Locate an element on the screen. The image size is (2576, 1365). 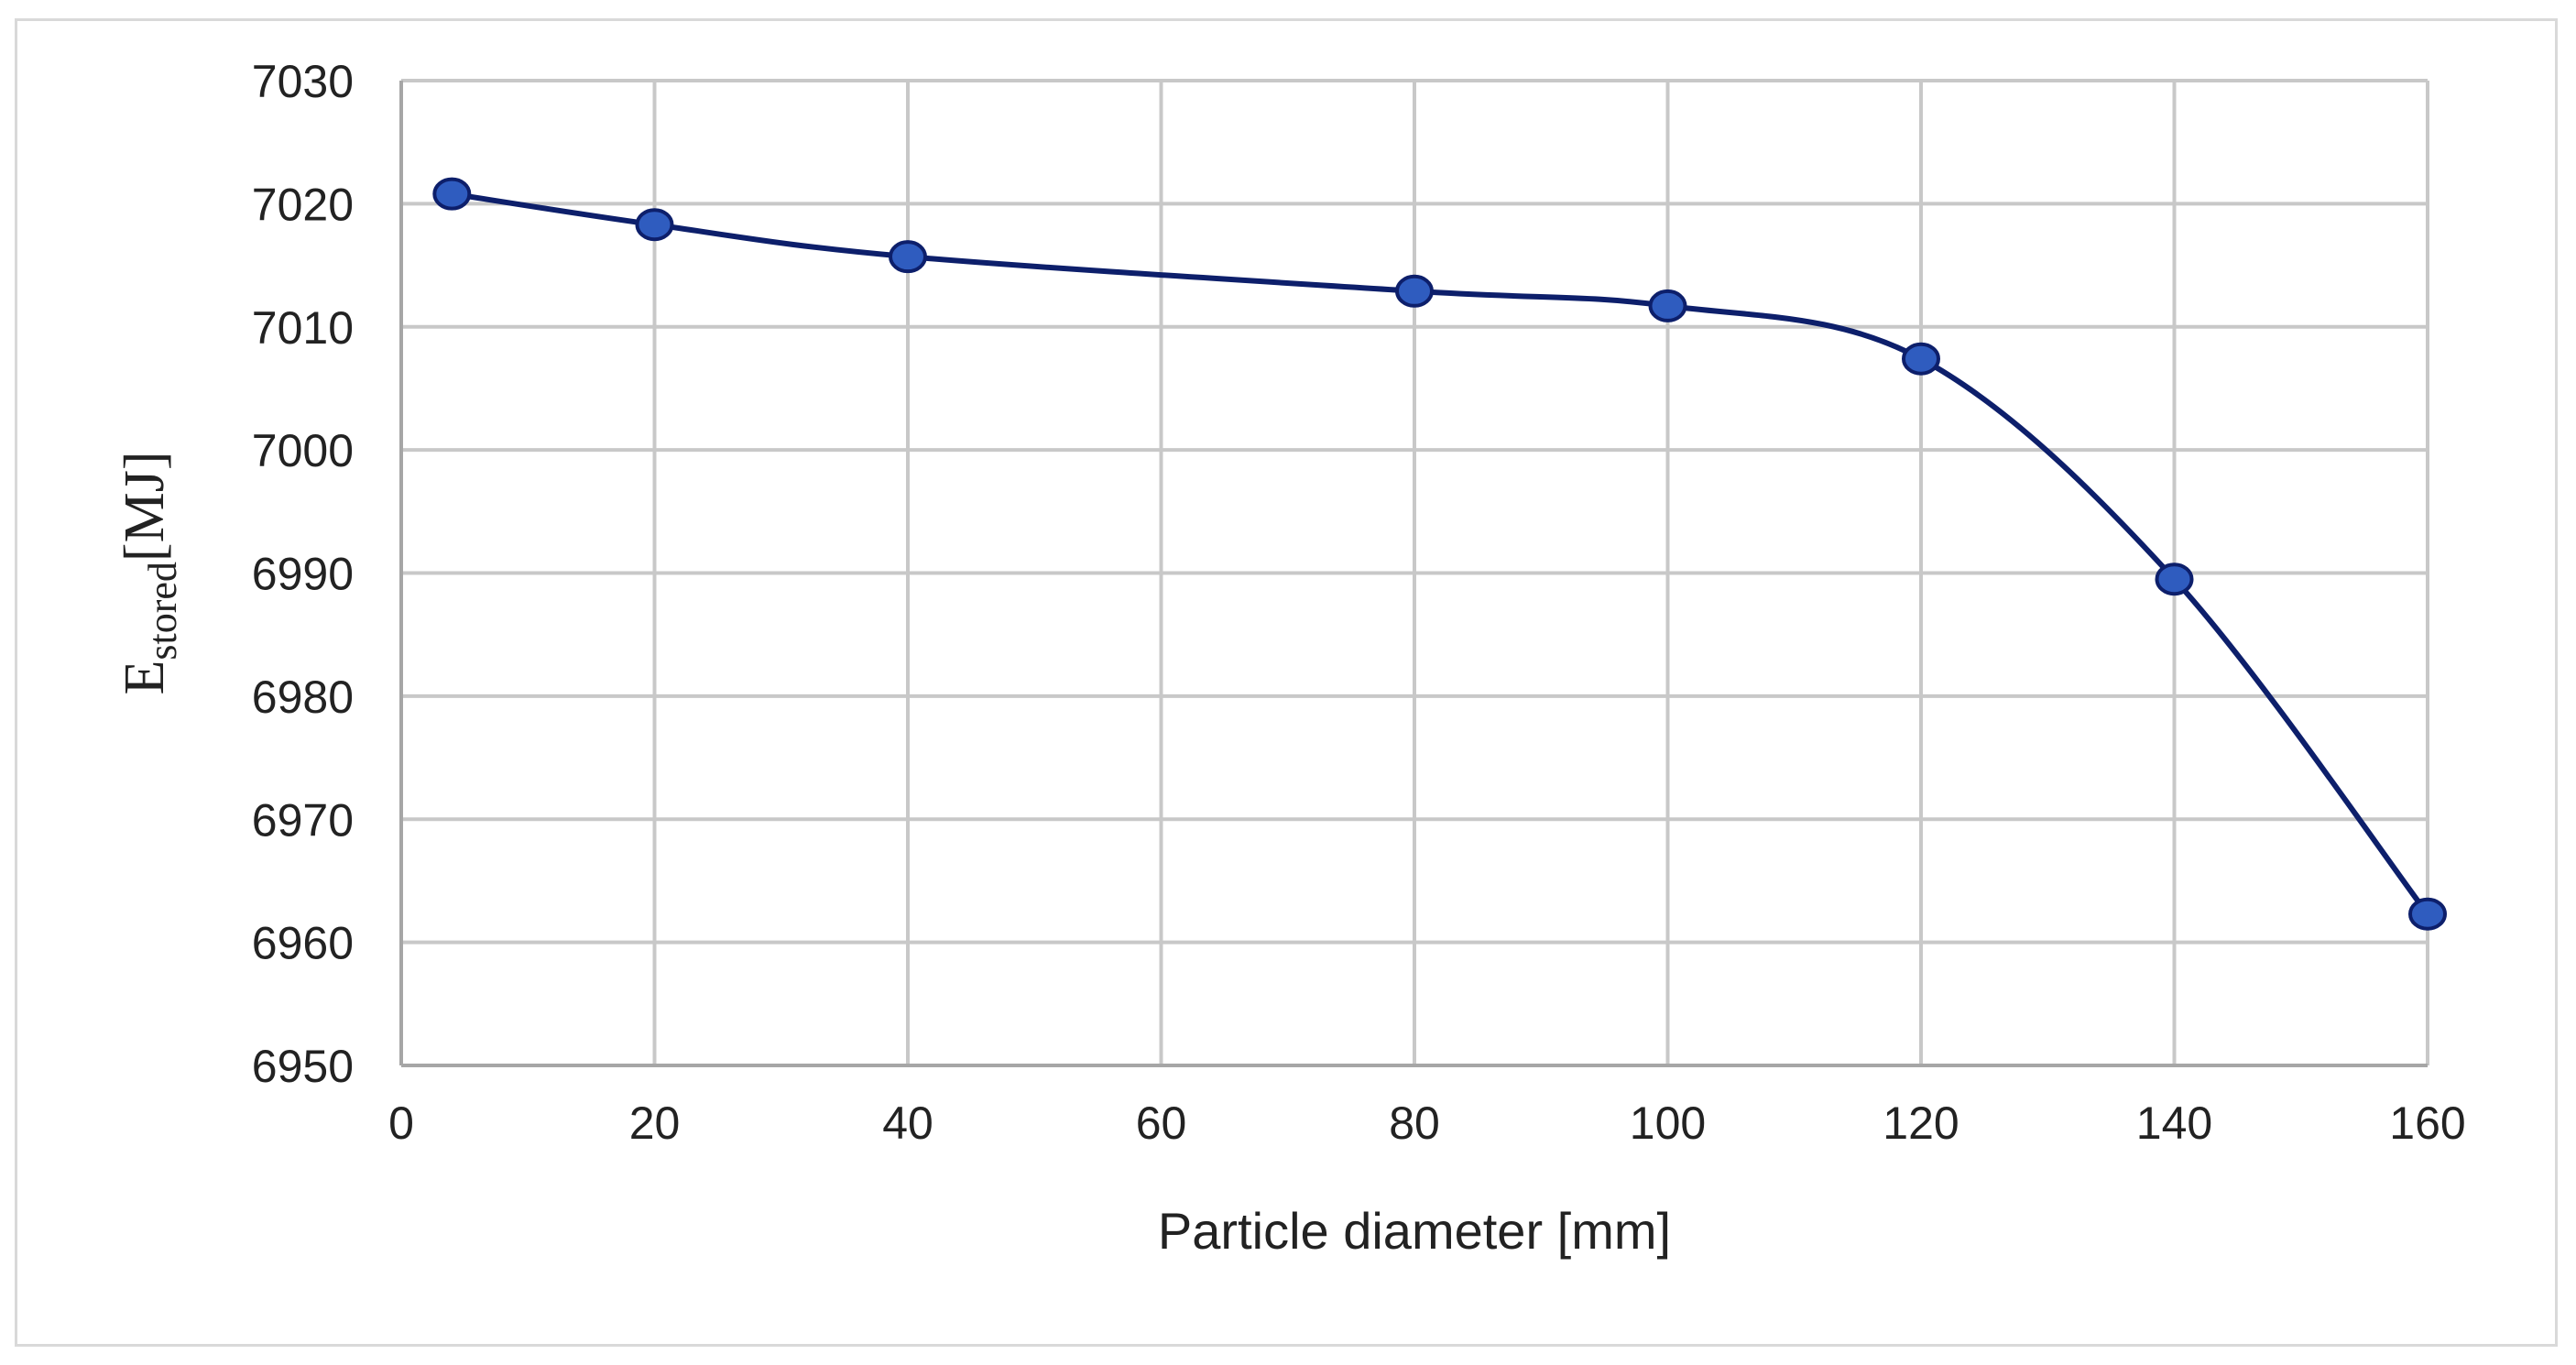
y-tick-label: 6970 is located at coordinates (303, 820).